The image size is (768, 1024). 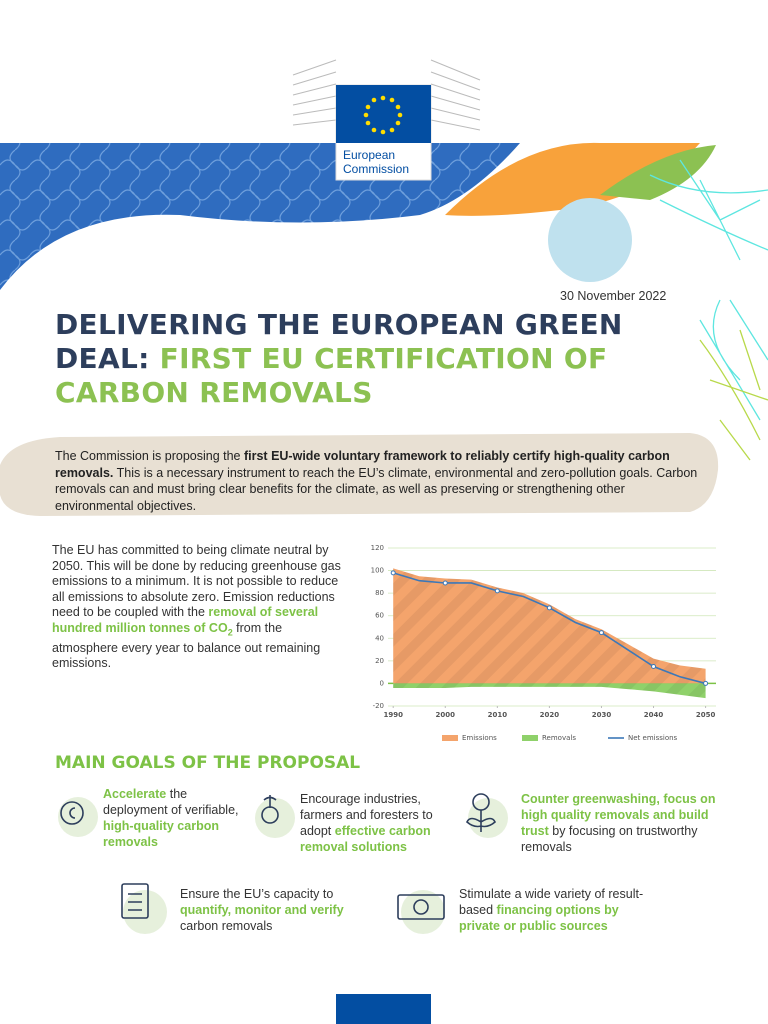 What do you see at coordinates (498, 715) in the screenshot?
I see `x-tick-label: 2010` at bounding box center [498, 715].